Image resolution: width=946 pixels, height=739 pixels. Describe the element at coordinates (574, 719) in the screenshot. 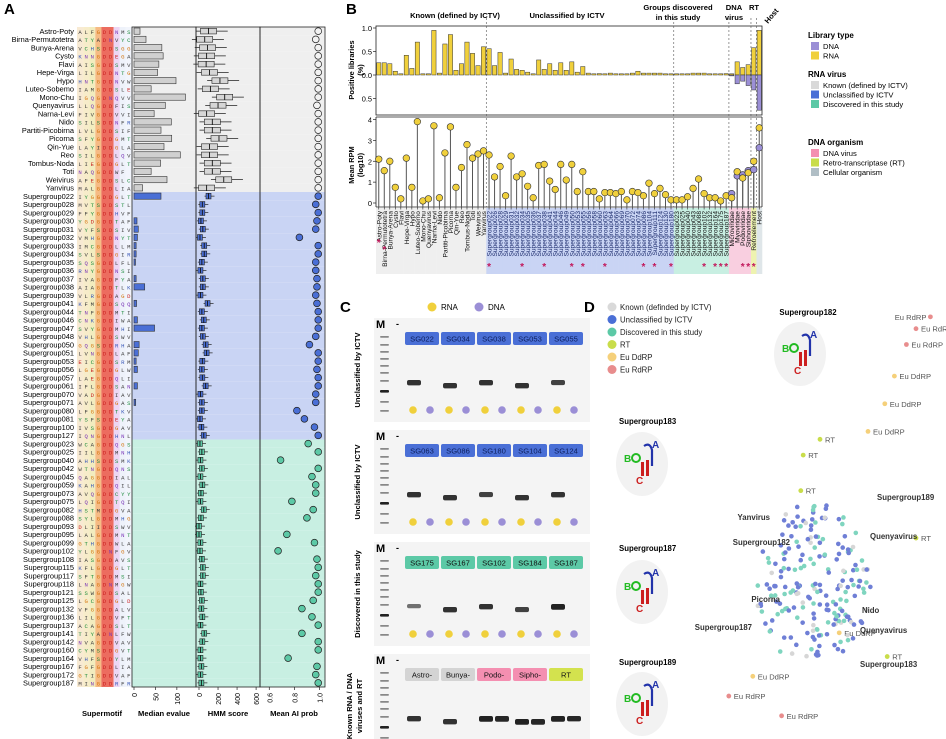

I see `dna-band` at that location.